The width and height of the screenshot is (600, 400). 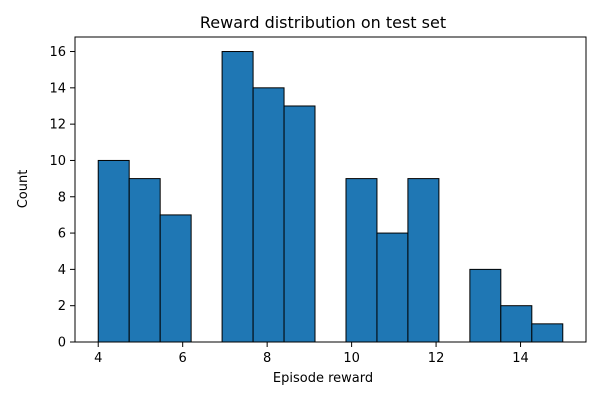 I want to click on y-axis-label: Count, so click(x=23, y=189).